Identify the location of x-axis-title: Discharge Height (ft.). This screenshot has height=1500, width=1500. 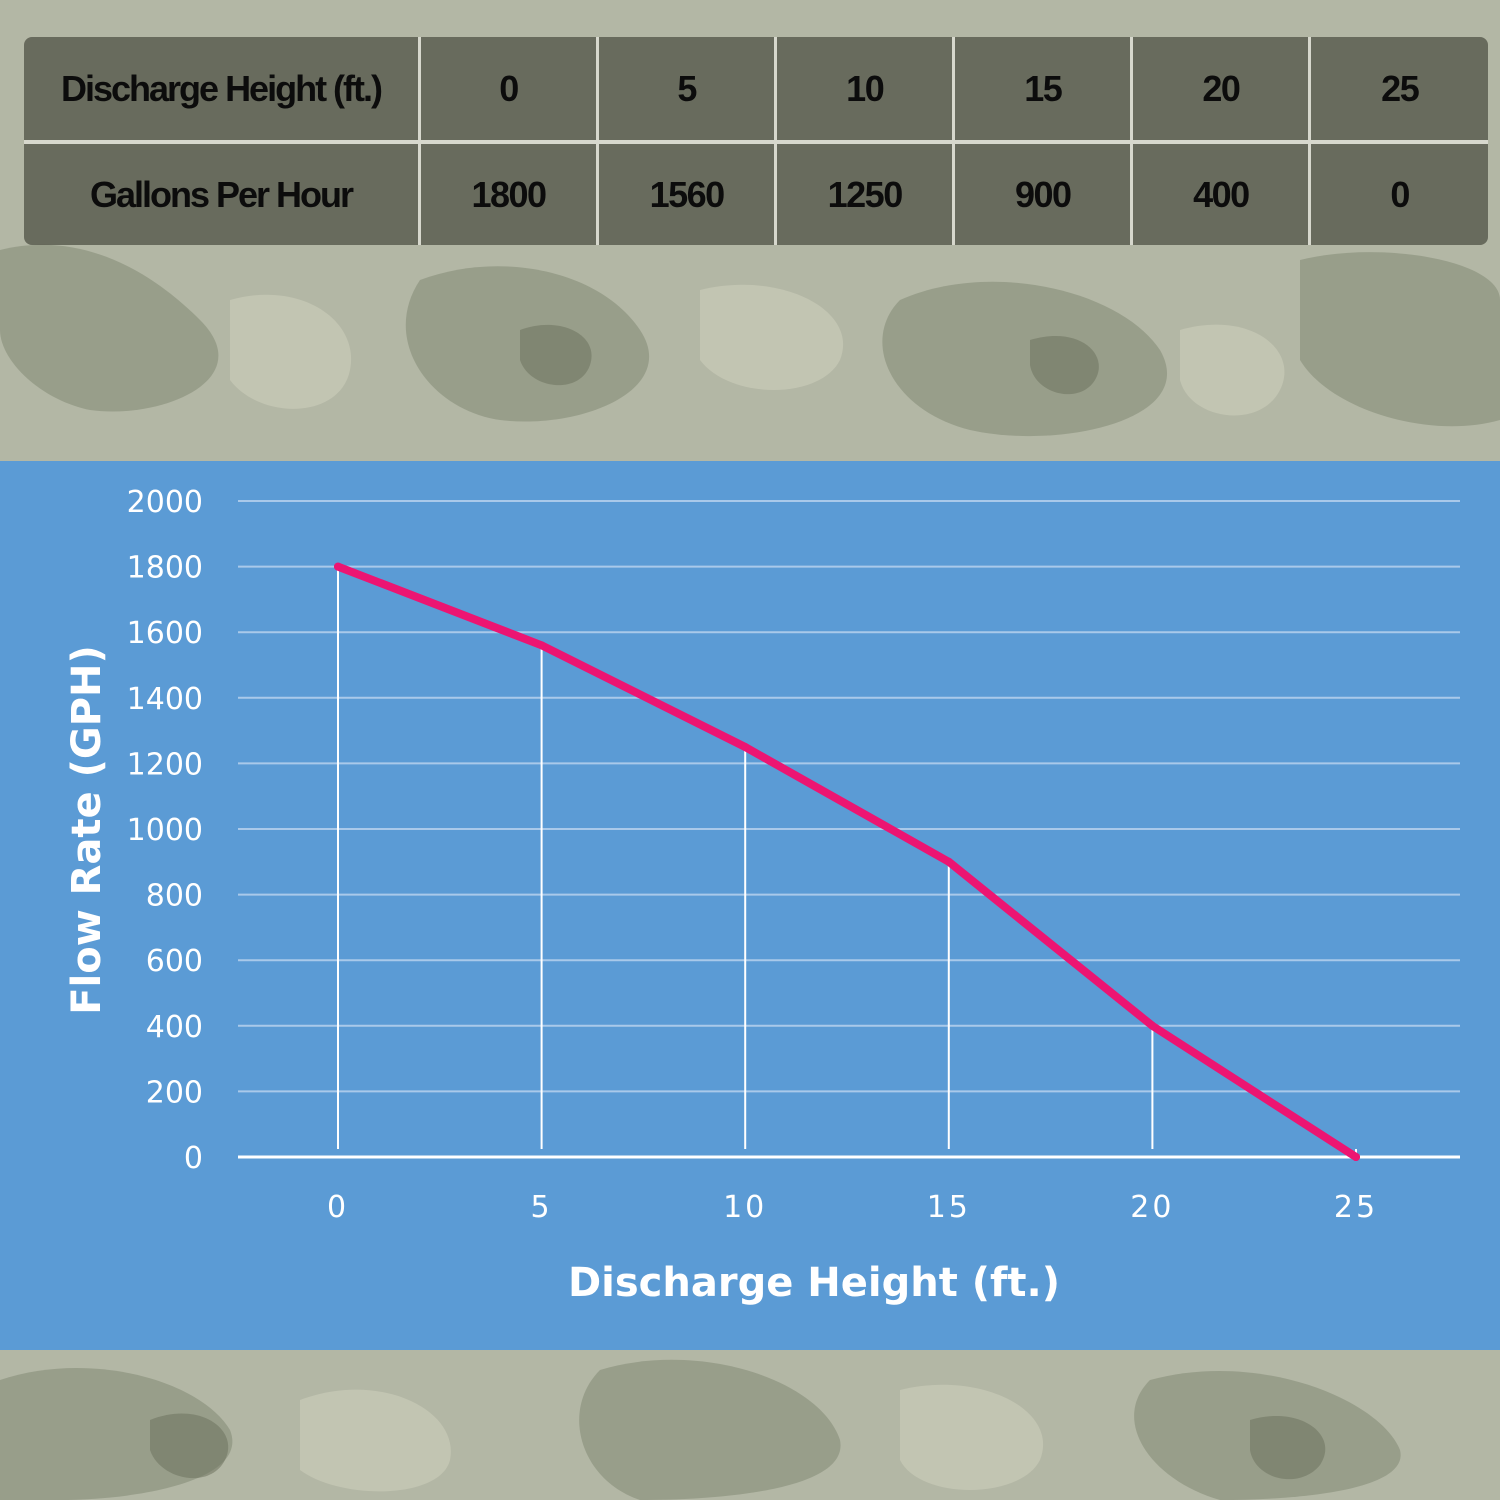
(814, 1283).